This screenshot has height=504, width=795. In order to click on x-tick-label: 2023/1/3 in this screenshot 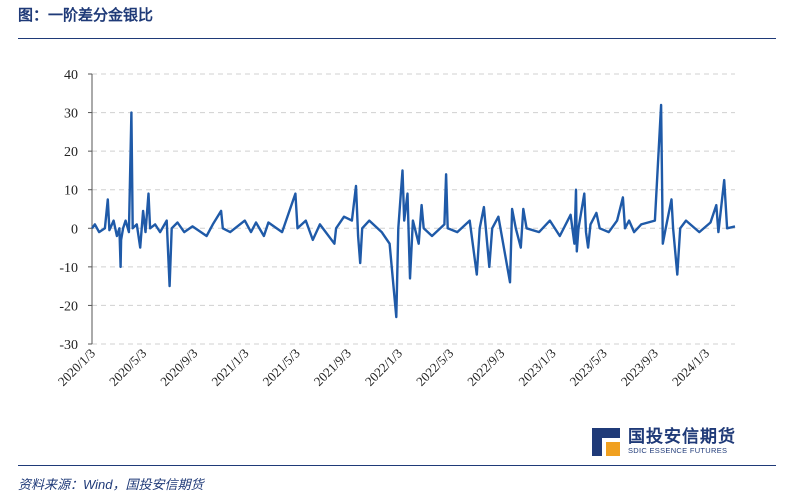, I will do `click(536, 367)`.